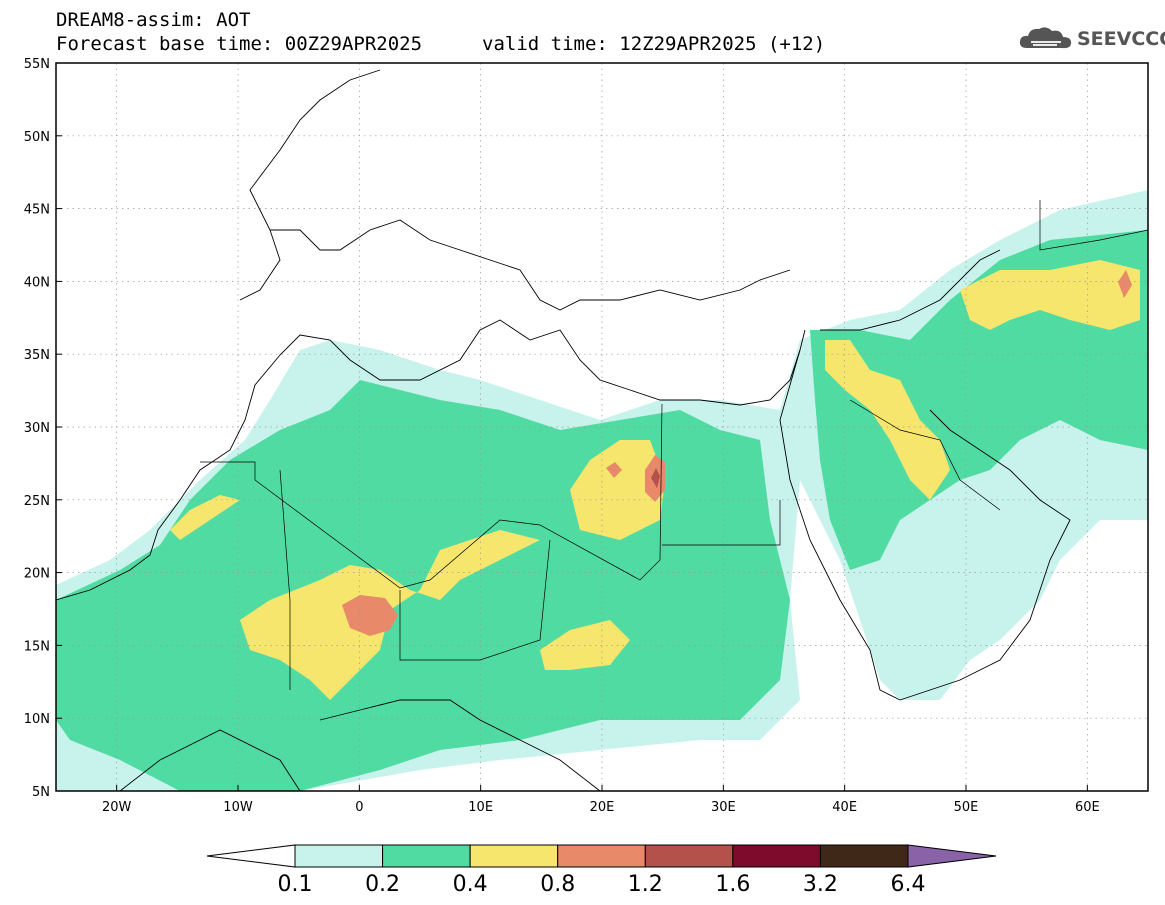 This screenshot has width=1165, height=905. Describe the element at coordinates (452, 570) in the screenshot. I see `aot-contour-0.4` at that location.